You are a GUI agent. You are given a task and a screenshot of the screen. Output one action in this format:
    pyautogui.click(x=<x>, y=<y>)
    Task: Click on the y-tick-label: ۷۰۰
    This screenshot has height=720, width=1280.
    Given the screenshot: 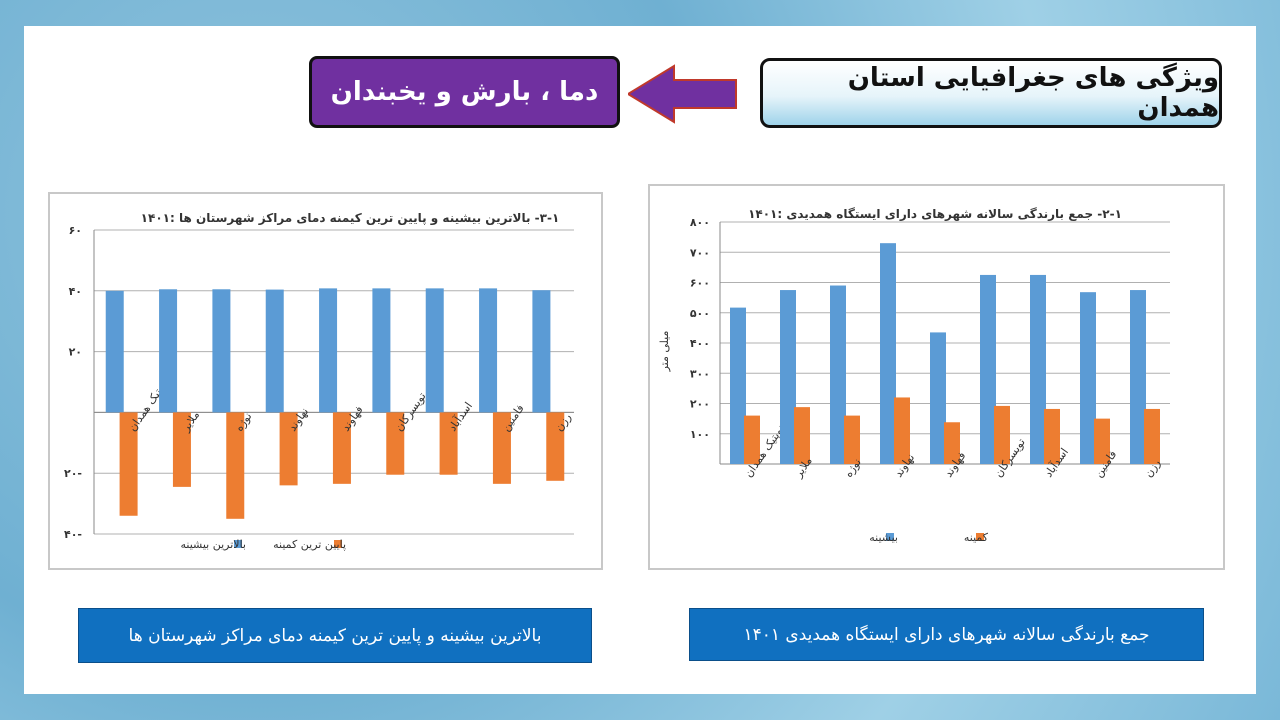 What is the action you would take?
    pyautogui.click(x=700, y=252)
    